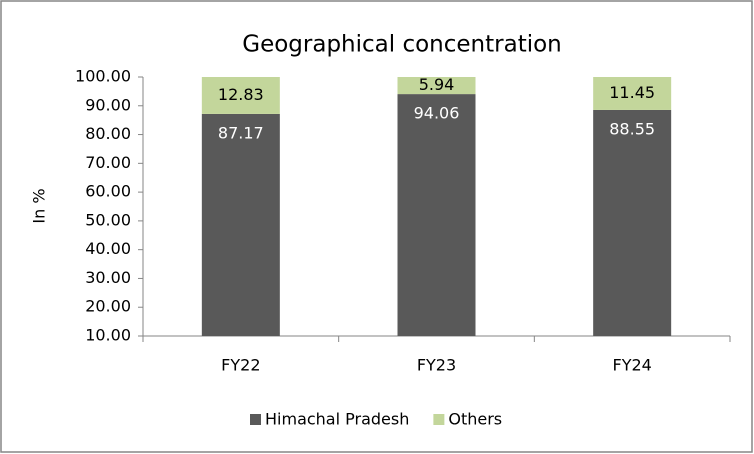 Image resolution: width=754 pixels, height=454 pixels. What do you see at coordinates (108, 277) in the screenshot?
I see `y-tick-label: 30.00` at bounding box center [108, 277].